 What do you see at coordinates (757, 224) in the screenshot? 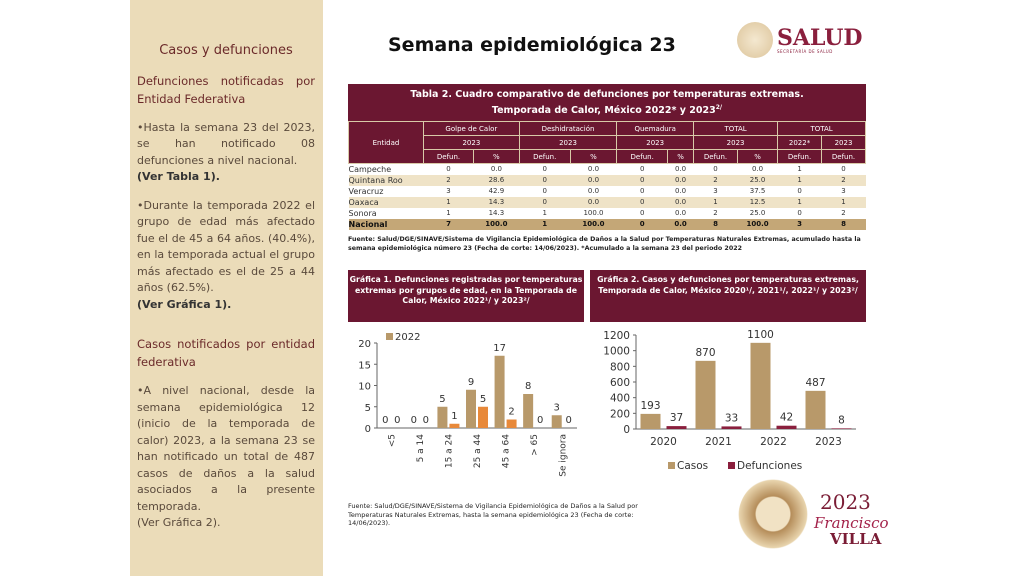
I see `cell-value: 100.0` at bounding box center [757, 224].